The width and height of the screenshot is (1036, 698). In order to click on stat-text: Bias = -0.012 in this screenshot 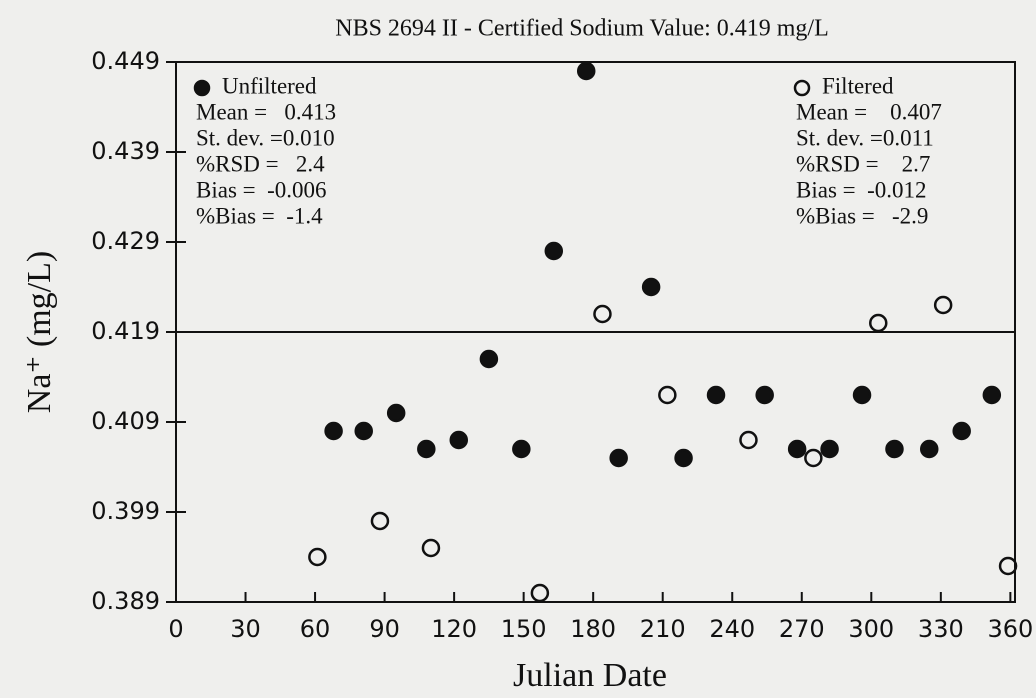, I will do `click(861, 189)`.